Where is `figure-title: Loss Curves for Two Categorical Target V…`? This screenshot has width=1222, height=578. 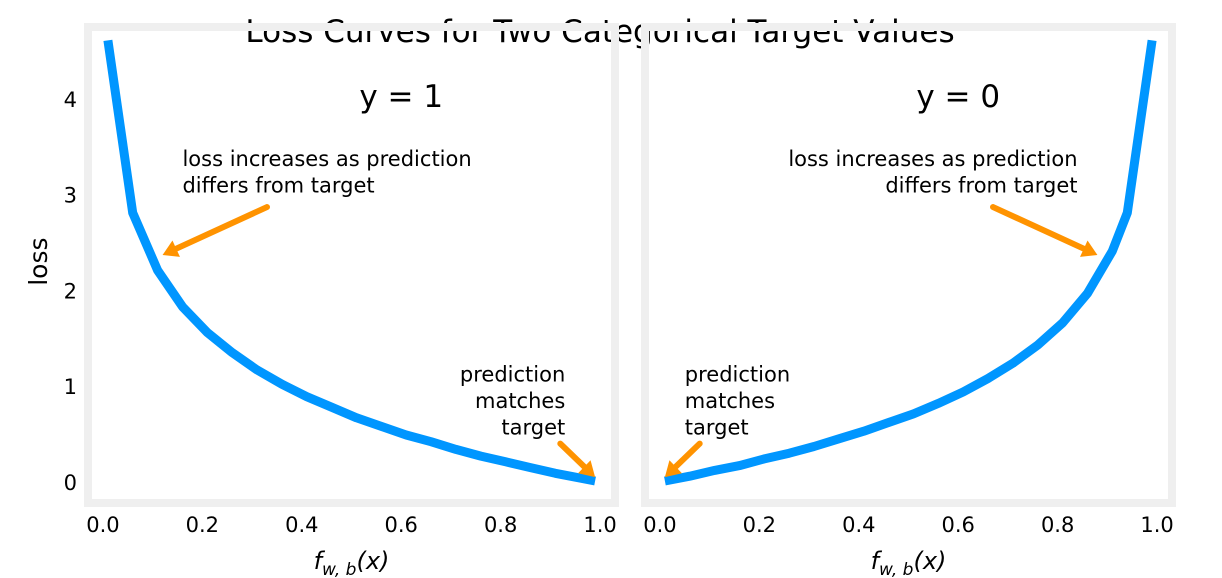 figure-title: Loss Curves for Two Categorical Target V… is located at coordinates (599, 32).